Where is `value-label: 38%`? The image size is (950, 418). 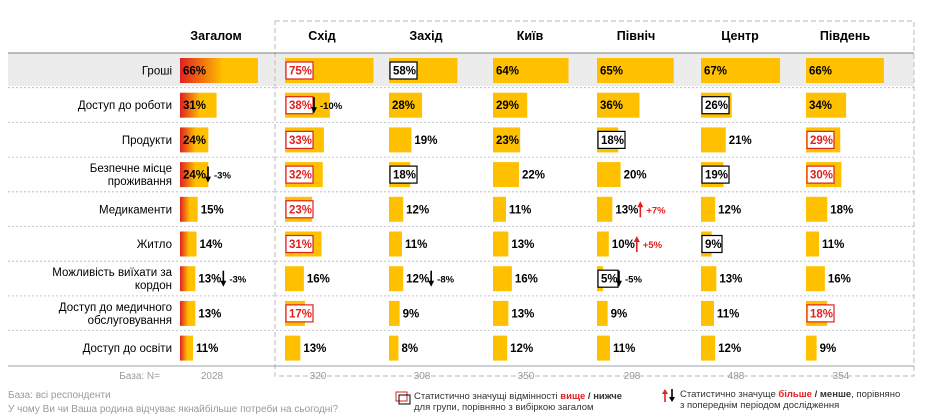 value-label: 38% is located at coordinates (300, 106).